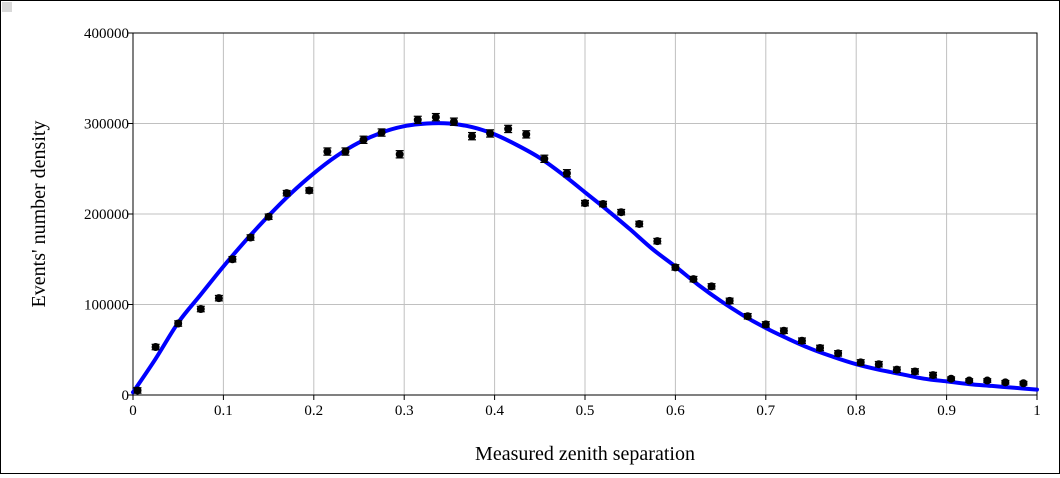  I want to click on y-axis-ticks: 0 100000 200000 300000 400000, so click(108, 215).